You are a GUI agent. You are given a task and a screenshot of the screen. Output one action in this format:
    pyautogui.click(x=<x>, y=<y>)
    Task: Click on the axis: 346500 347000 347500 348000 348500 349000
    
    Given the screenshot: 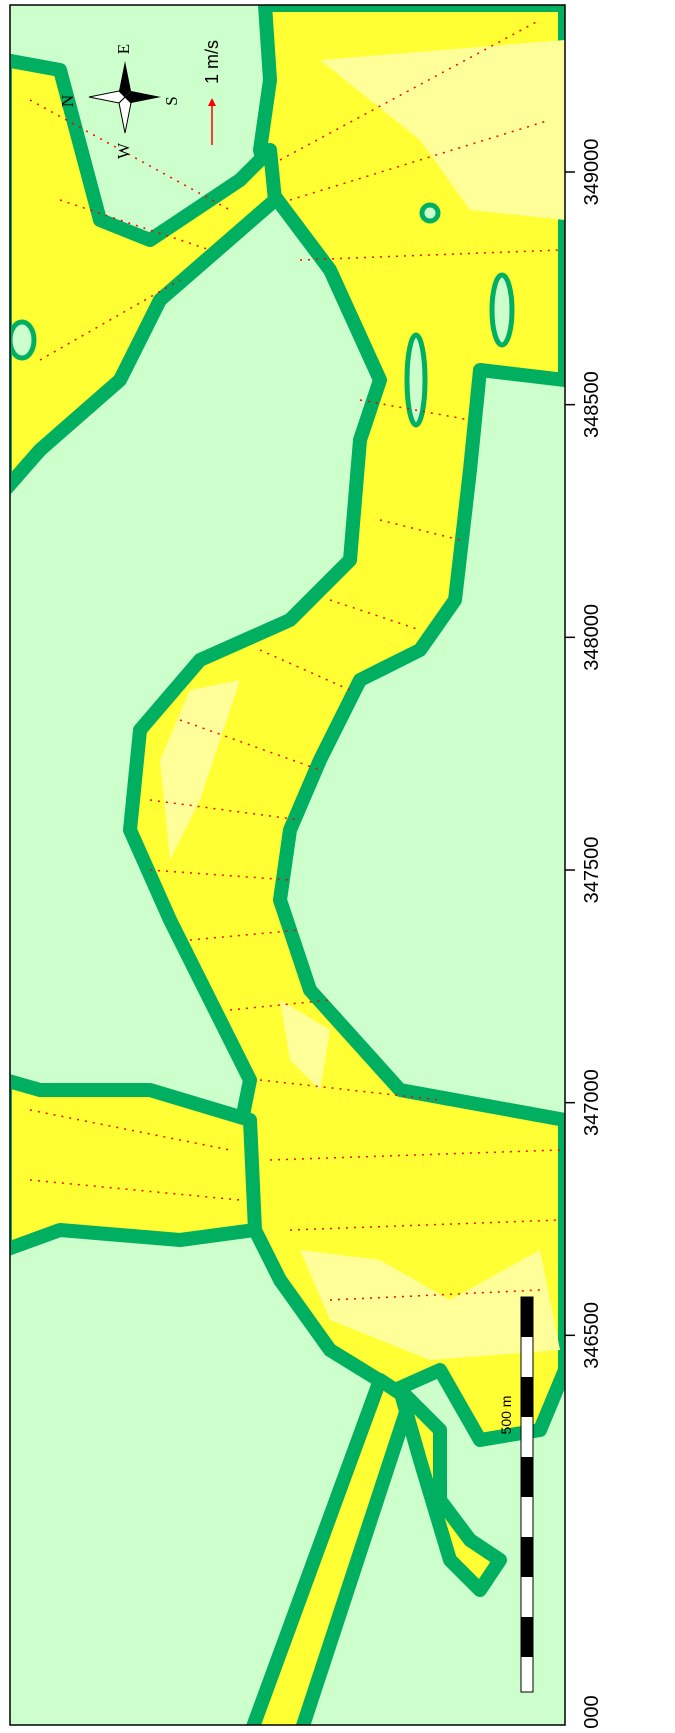 What is the action you would take?
    pyautogui.click(x=584, y=754)
    